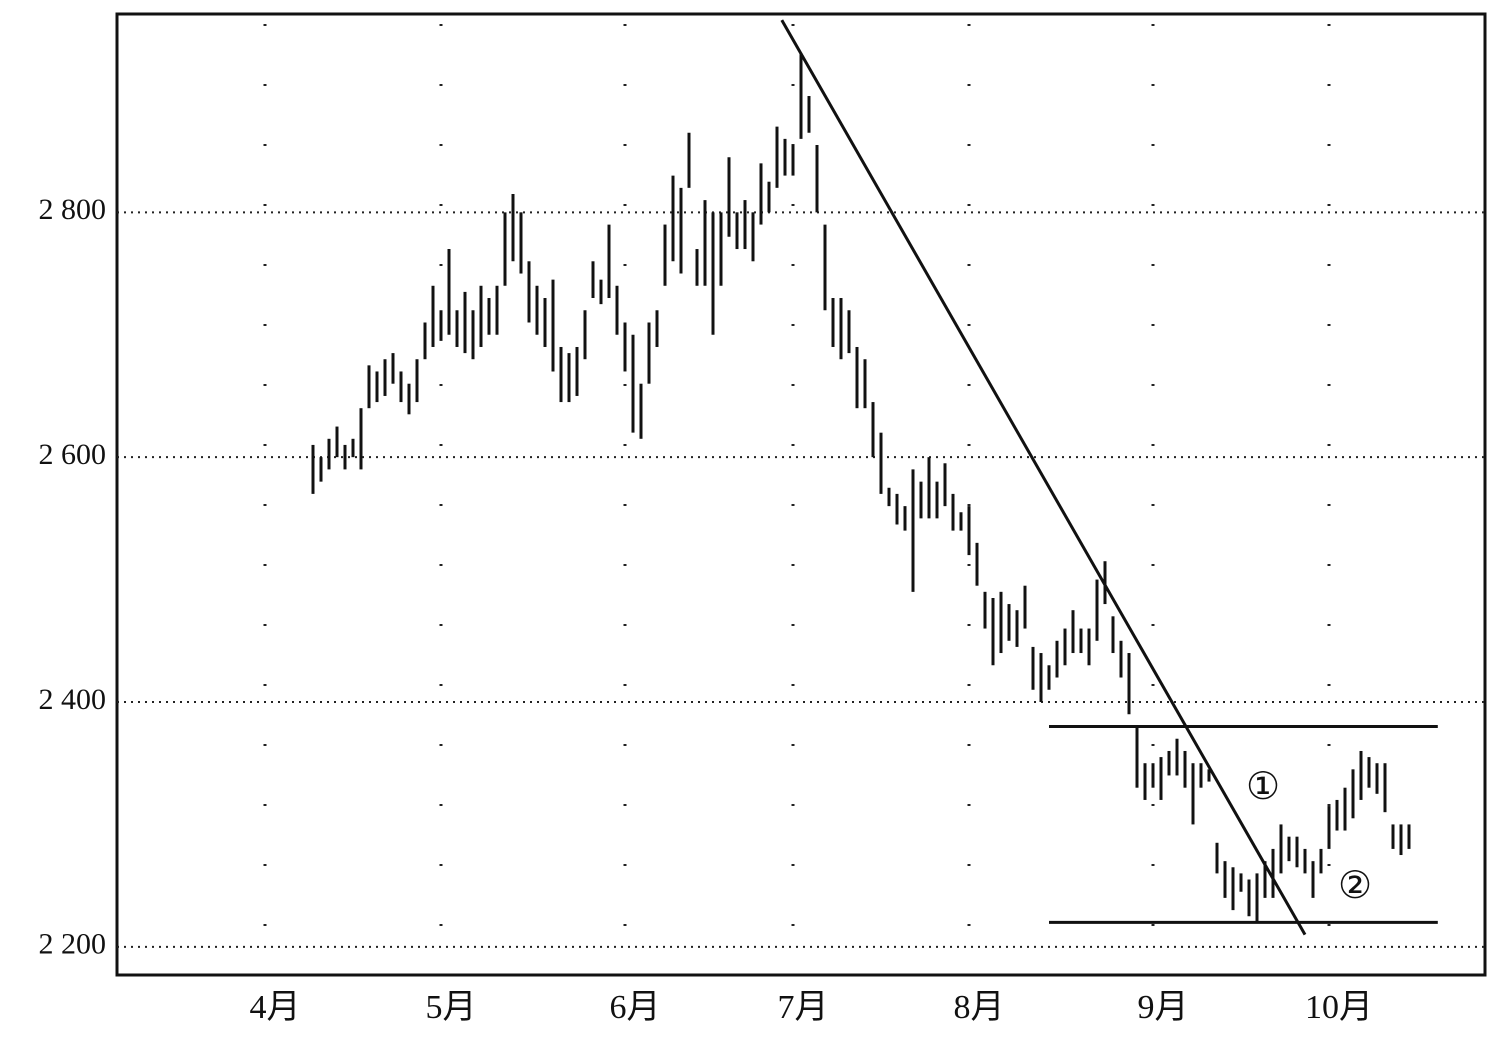  What do you see at coordinates (1339, 1007) in the screenshot?
I see `x-tick-label: 10月` at bounding box center [1339, 1007].